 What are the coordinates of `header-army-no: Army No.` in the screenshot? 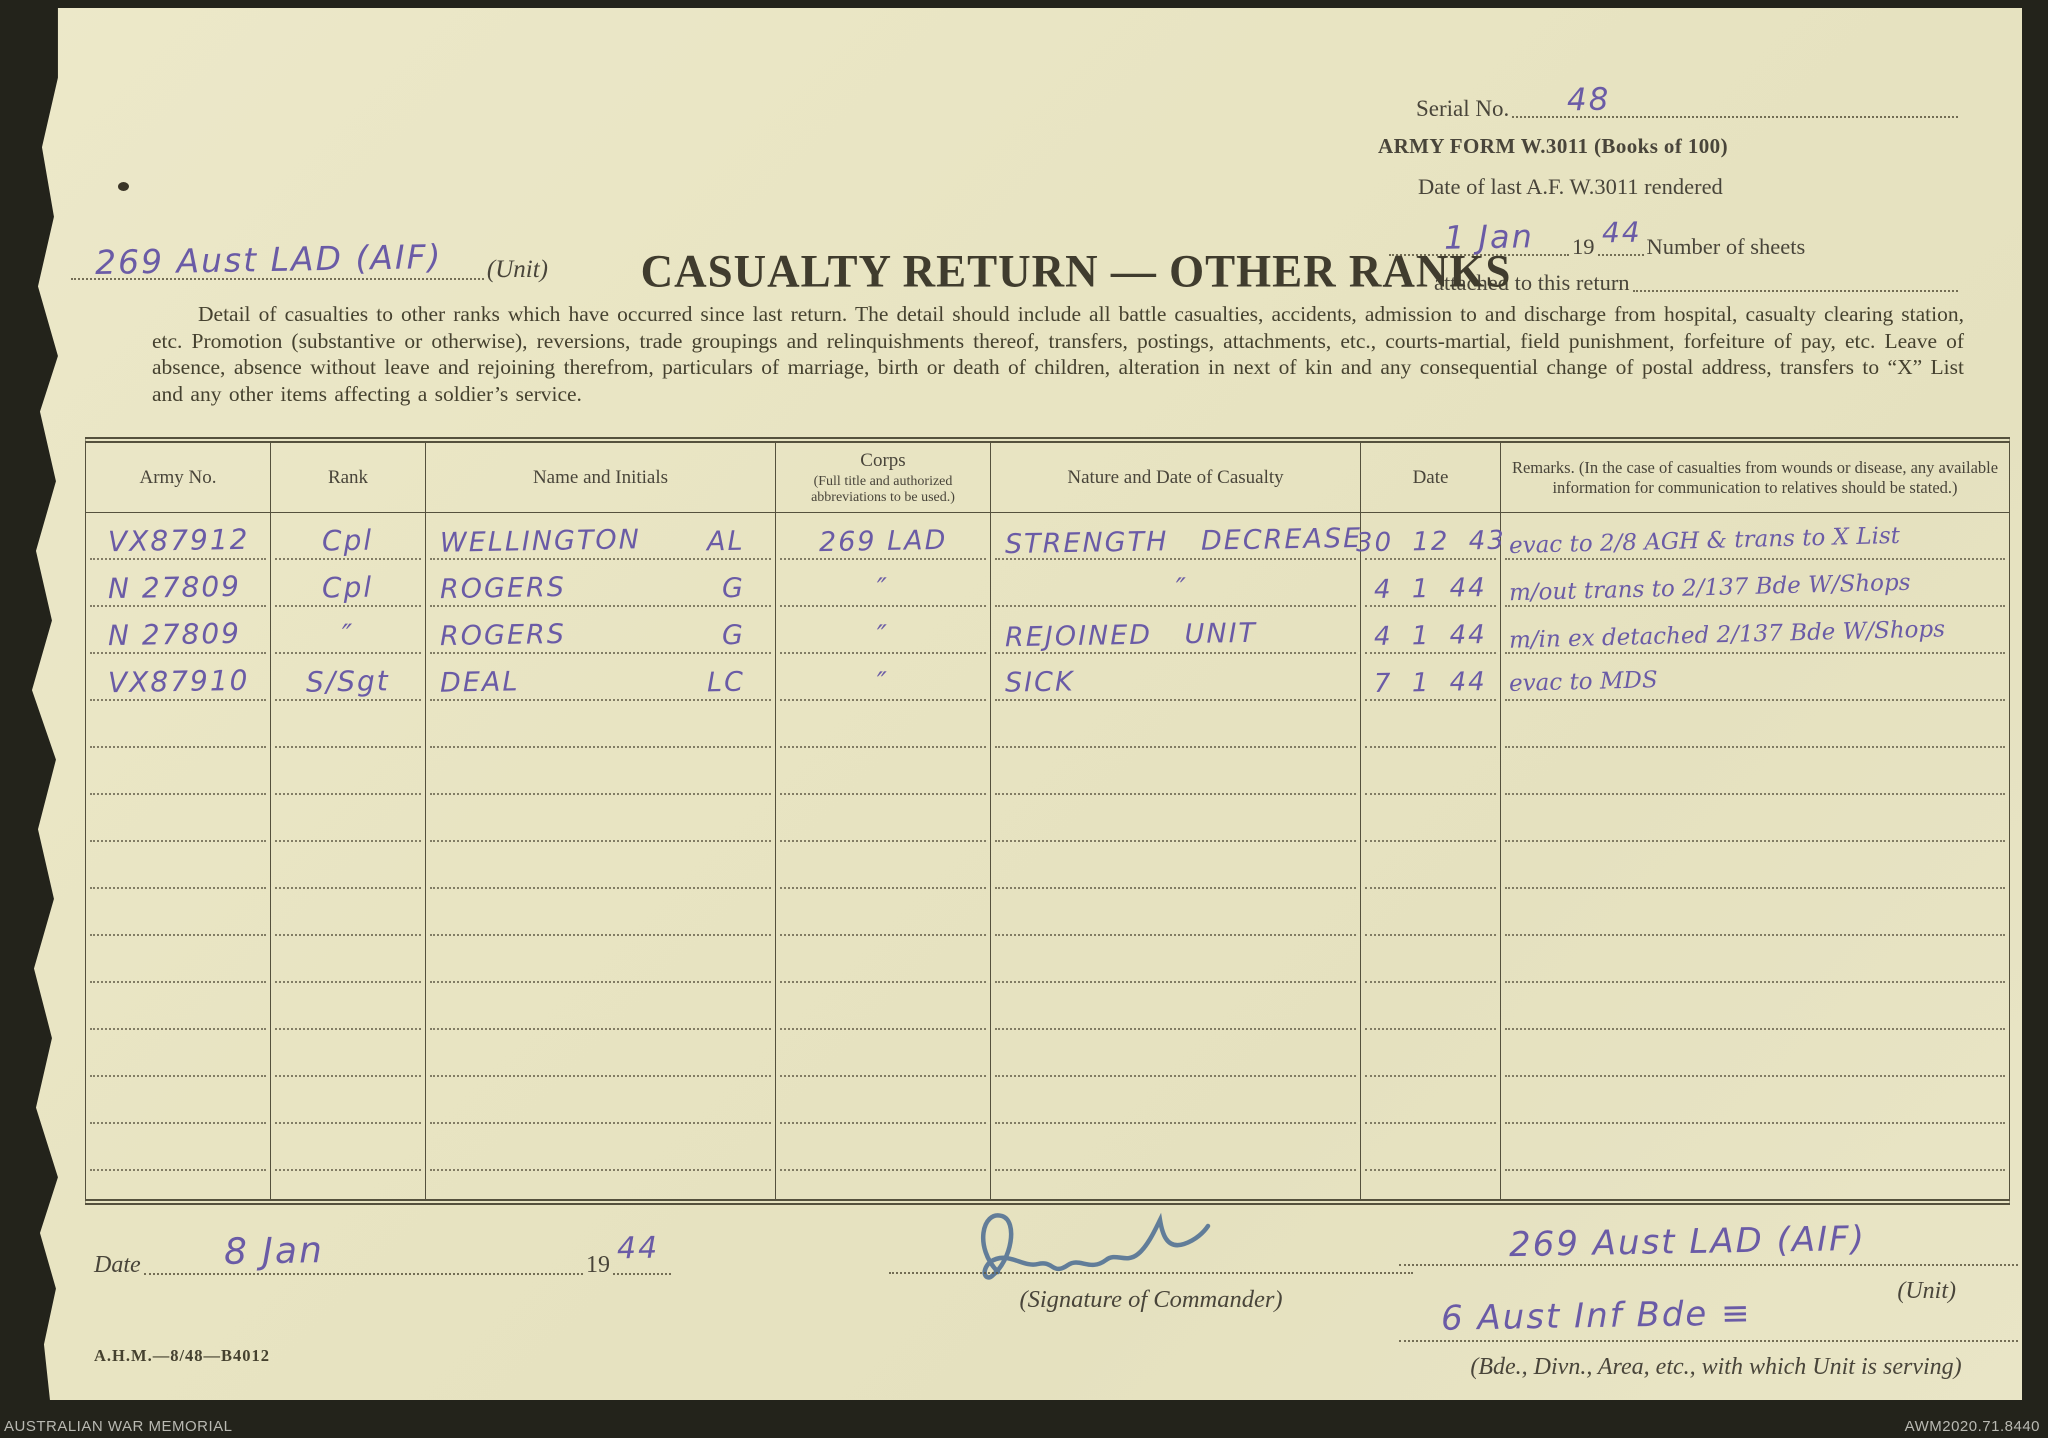 It's located at (178, 477).